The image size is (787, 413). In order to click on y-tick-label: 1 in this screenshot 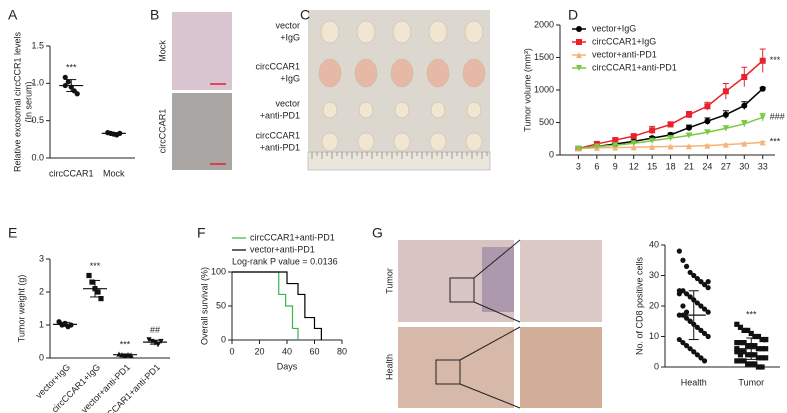, I will do `click(41, 324)`.